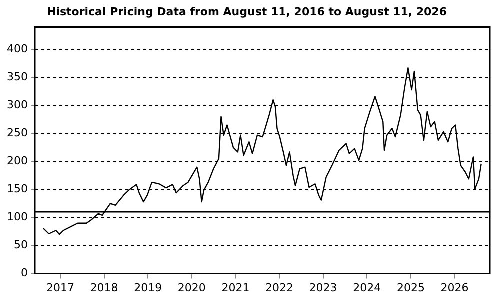 The height and width of the screenshot is (300, 500). Describe the element at coordinates (24, 273) in the screenshot. I see `y-tick-label: 0` at that location.